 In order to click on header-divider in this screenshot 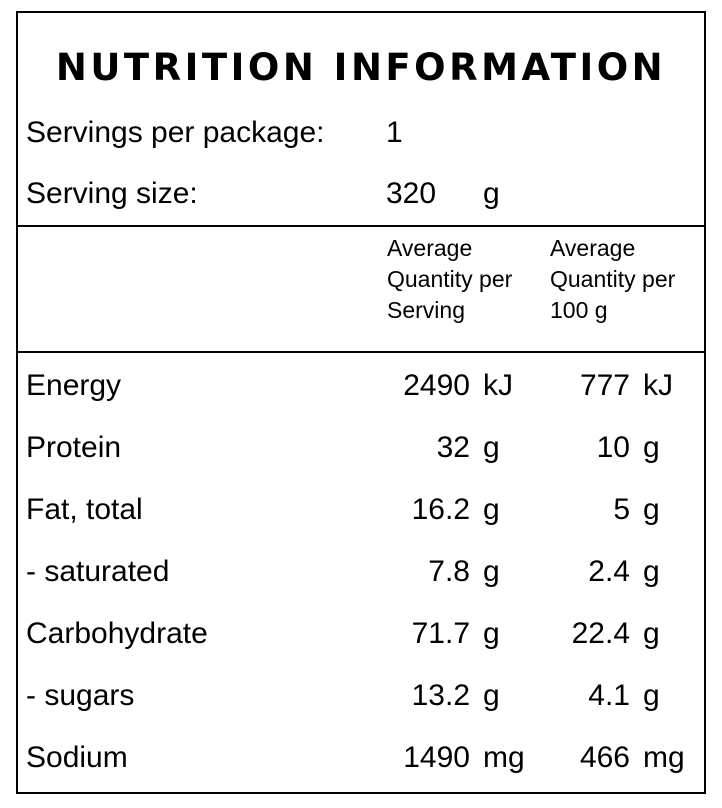, I will do `click(361, 226)`.